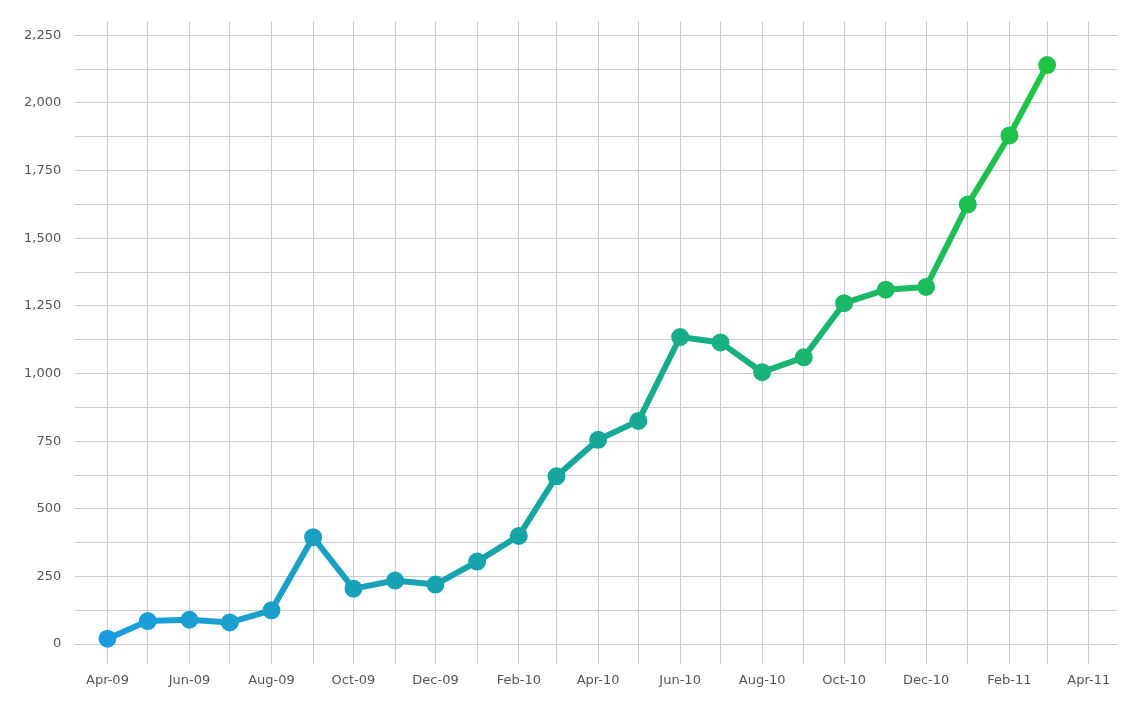 Image resolution: width=1142 pixels, height=704 pixels. What do you see at coordinates (49, 575) in the screenshot?
I see `y-tick-label: 250` at bounding box center [49, 575].